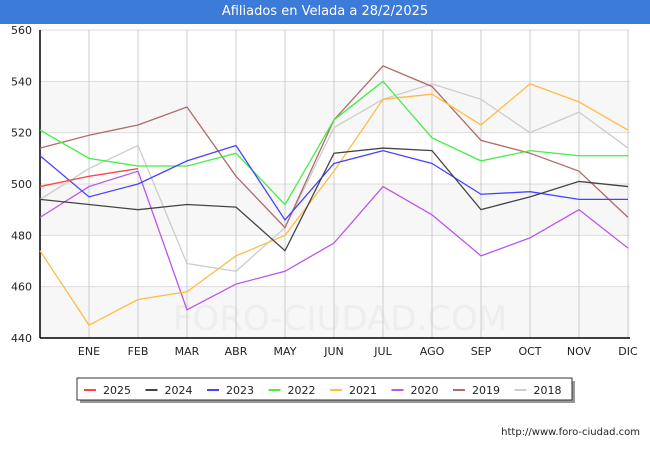 The width and height of the screenshot is (650, 450). I want to click on legend, so click(324, 389).